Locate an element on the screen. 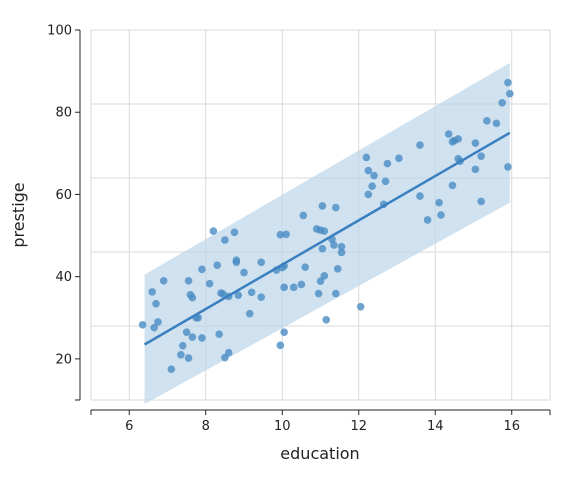 This screenshot has height=486, width=579. x-tick-label: 8 is located at coordinates (206, 426).